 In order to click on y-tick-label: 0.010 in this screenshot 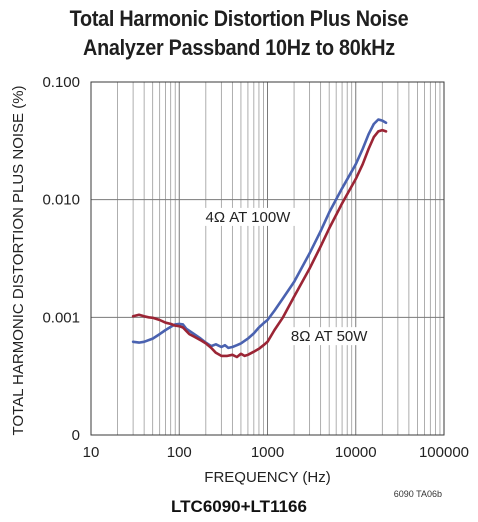, I will do `click(61, 200)`.